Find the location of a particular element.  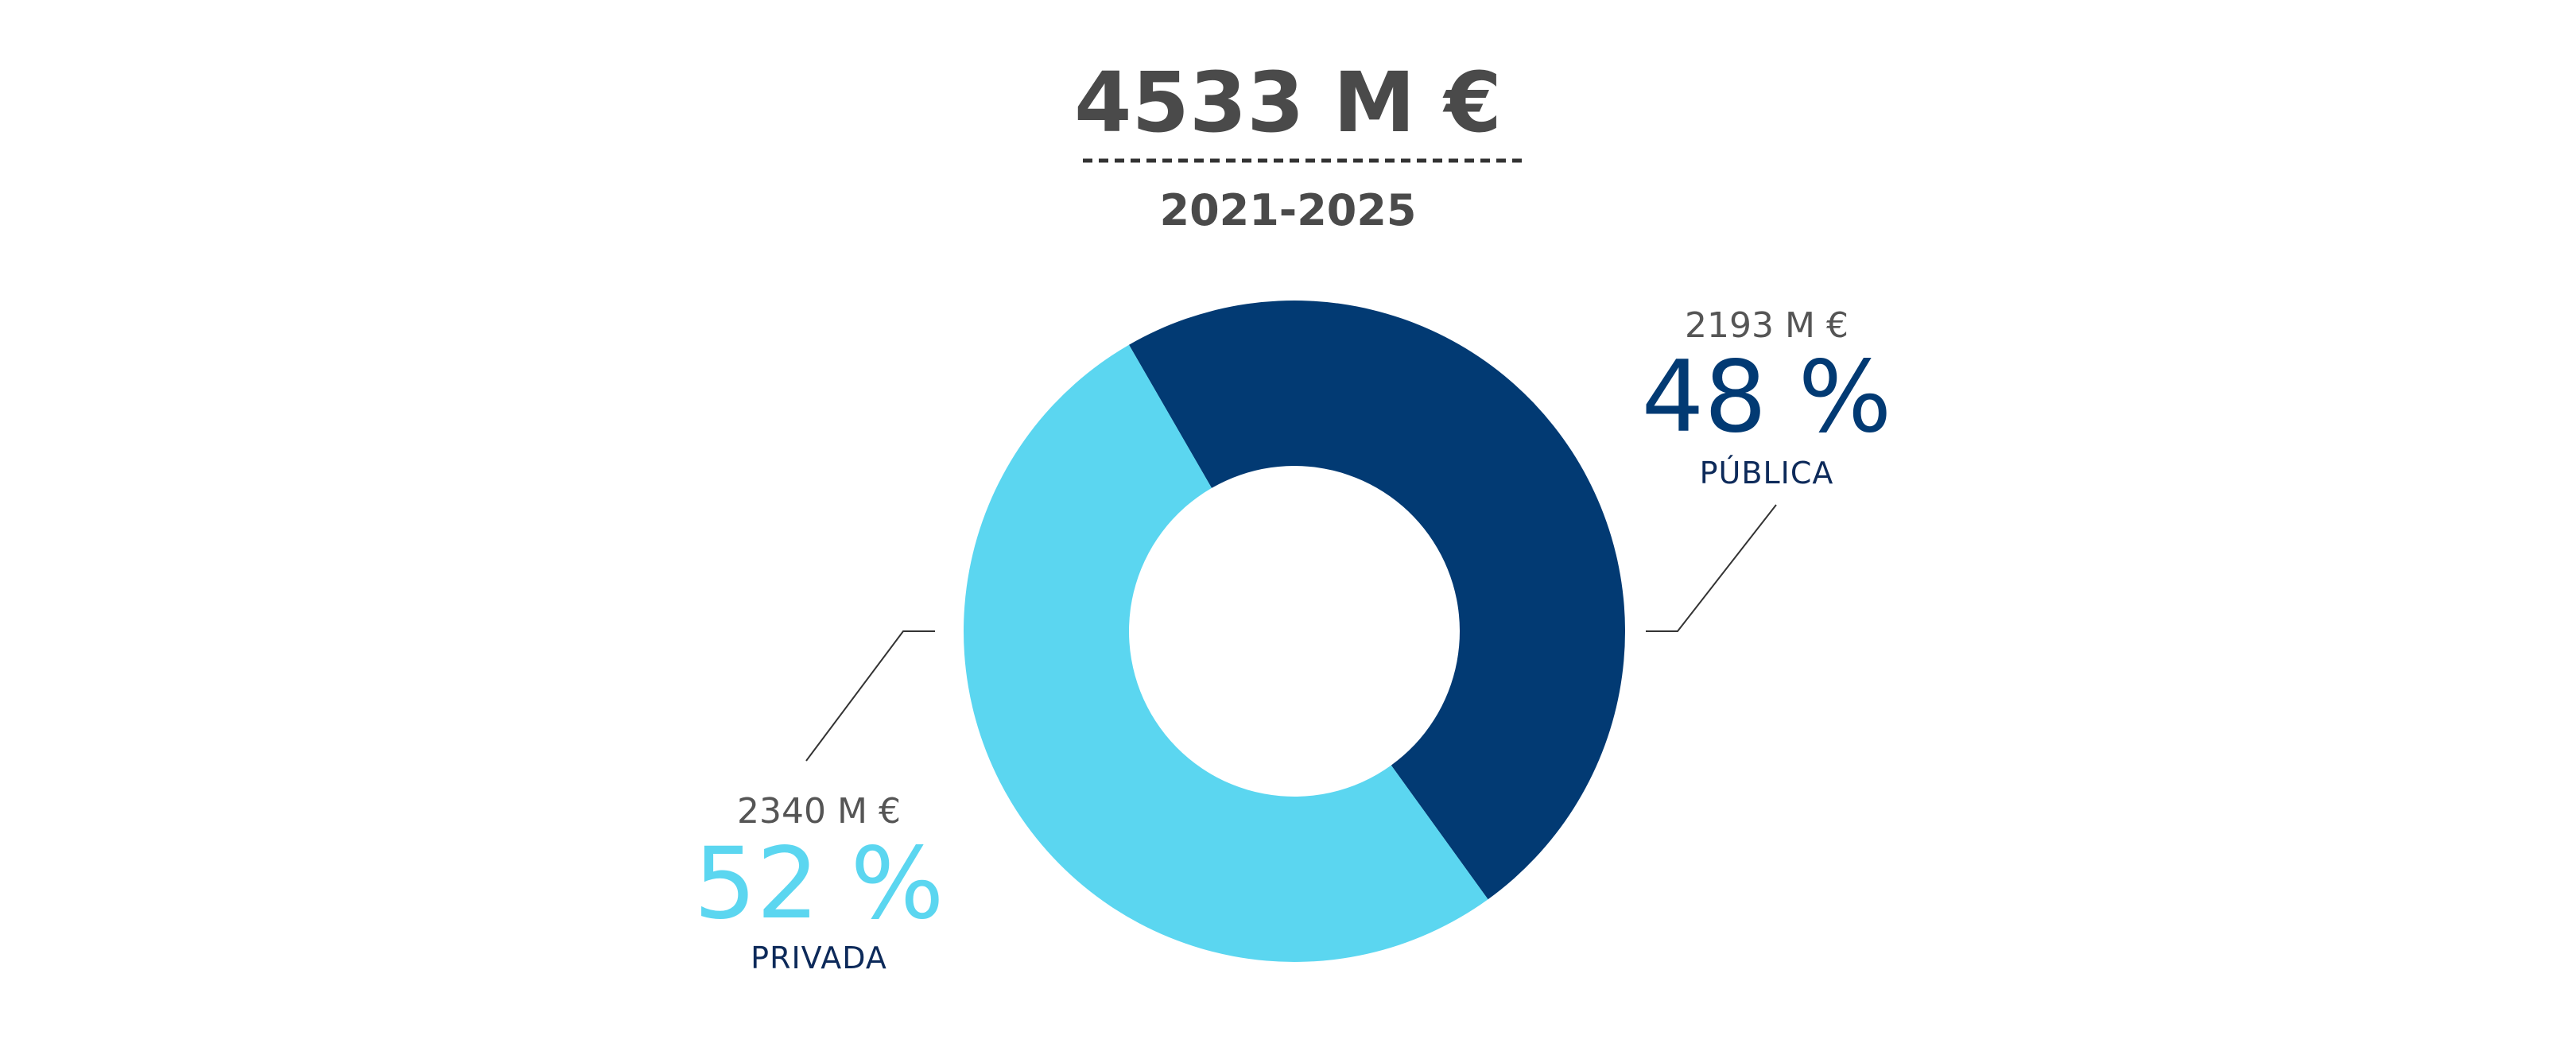

chart-title: 4533 M € is located at coordinates (1288, 102).